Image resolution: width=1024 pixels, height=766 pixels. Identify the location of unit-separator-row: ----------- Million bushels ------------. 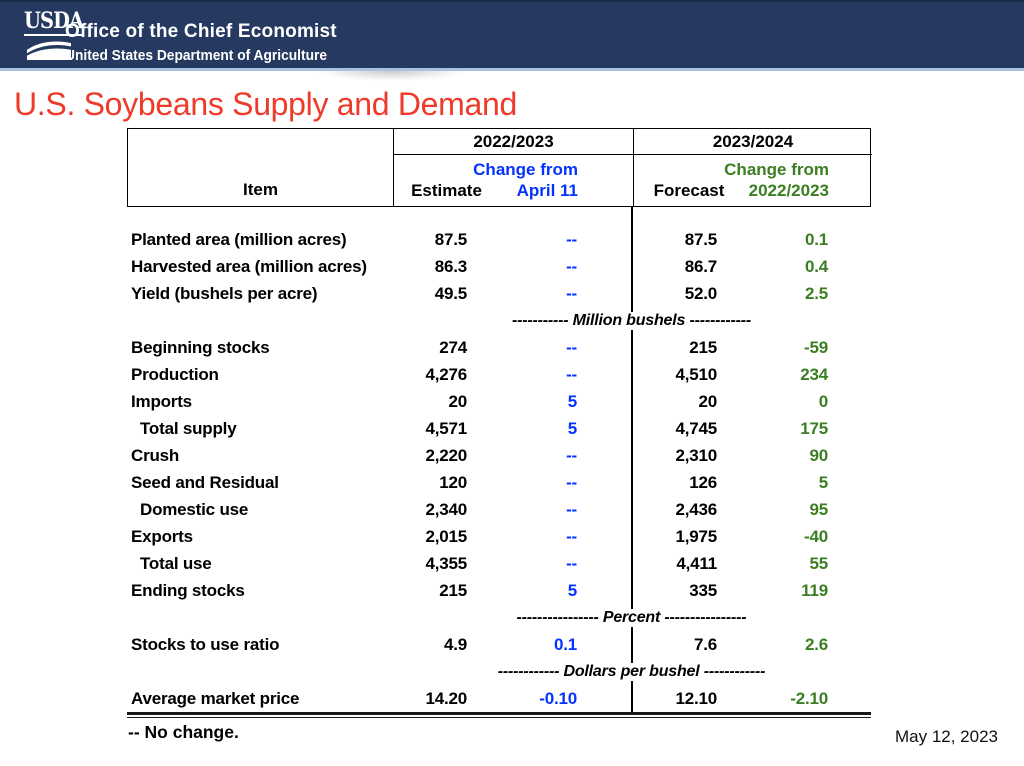
(499, 320).